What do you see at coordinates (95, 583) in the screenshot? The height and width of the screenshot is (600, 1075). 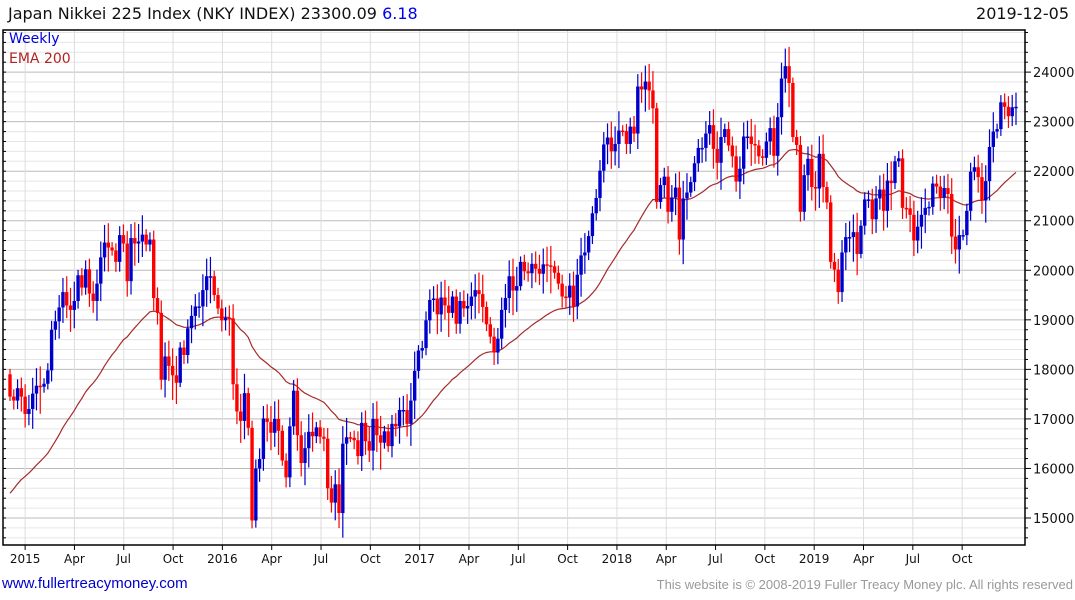 I see `site-link: www.fullertreacymoney.com` at bounding box center [95, 583].